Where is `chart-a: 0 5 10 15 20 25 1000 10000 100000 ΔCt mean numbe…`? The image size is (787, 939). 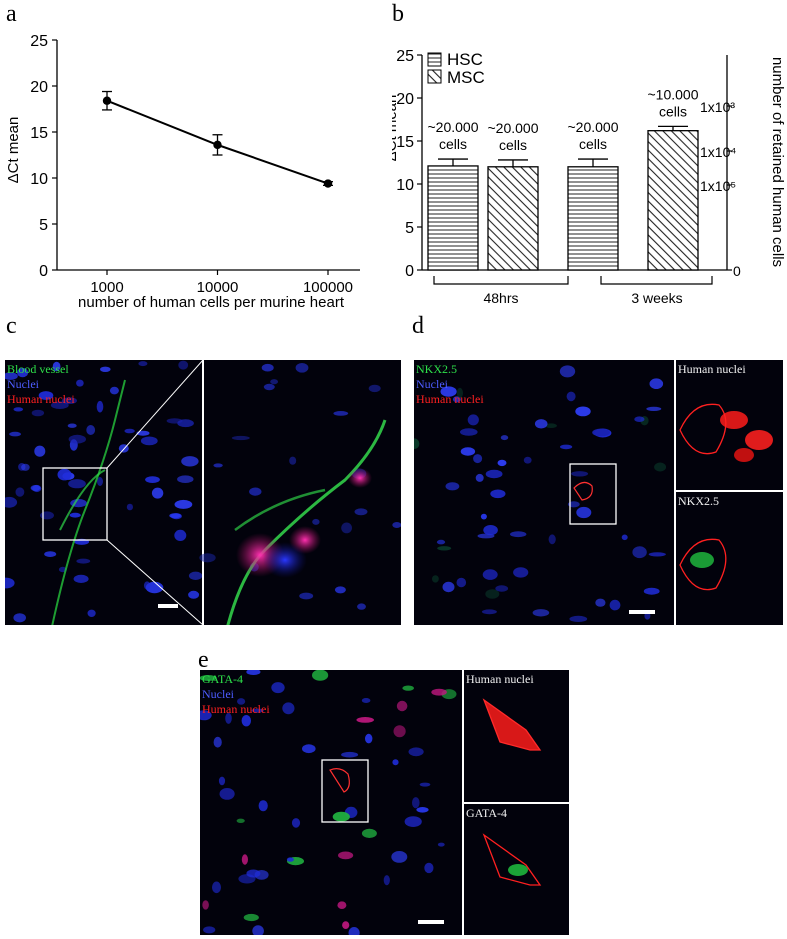
chart-a: 0 5 10 15 20 25 1000 10000 100000 ΔCt mean numbe… is located at coordinates (182, 172).